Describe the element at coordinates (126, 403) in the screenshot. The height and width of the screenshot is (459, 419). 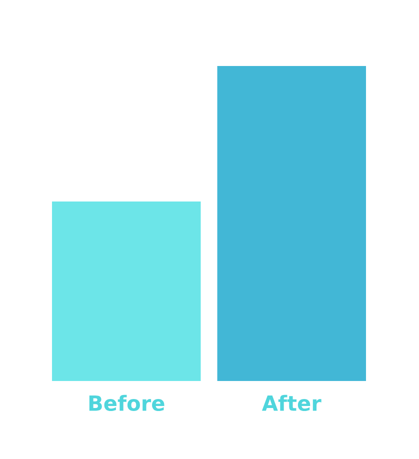
I see `x-tick-label: Before` at that location.